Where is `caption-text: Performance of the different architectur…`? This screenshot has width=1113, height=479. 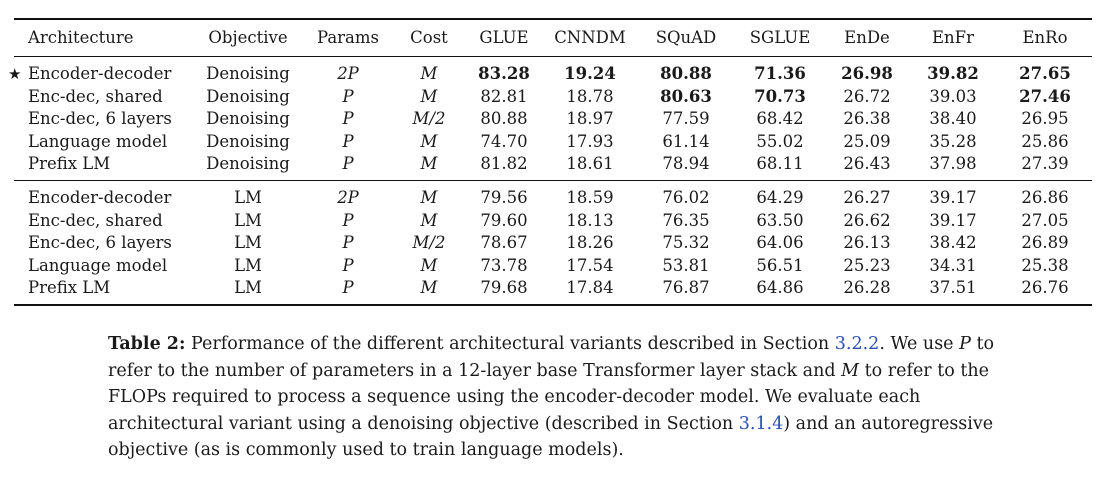
caption-text: Performance of the different architectur… is located at coordinates (510, 344).